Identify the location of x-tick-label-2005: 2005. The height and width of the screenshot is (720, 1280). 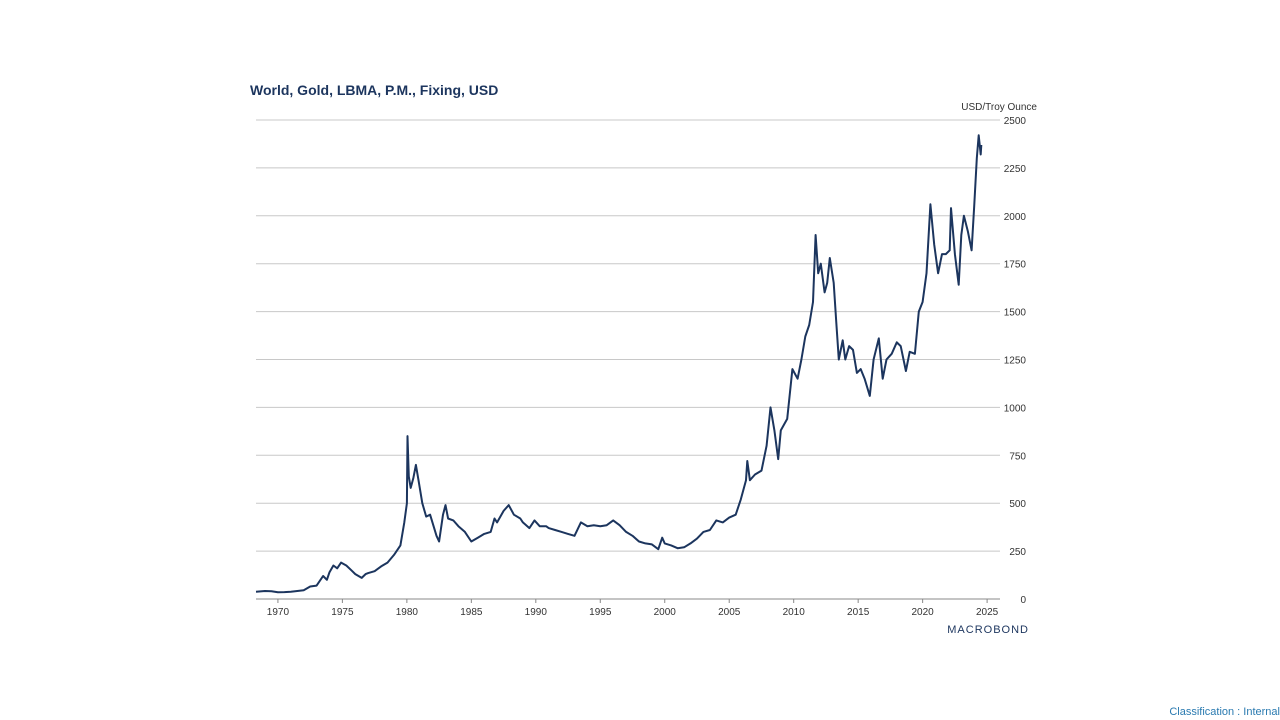
(729, 612).